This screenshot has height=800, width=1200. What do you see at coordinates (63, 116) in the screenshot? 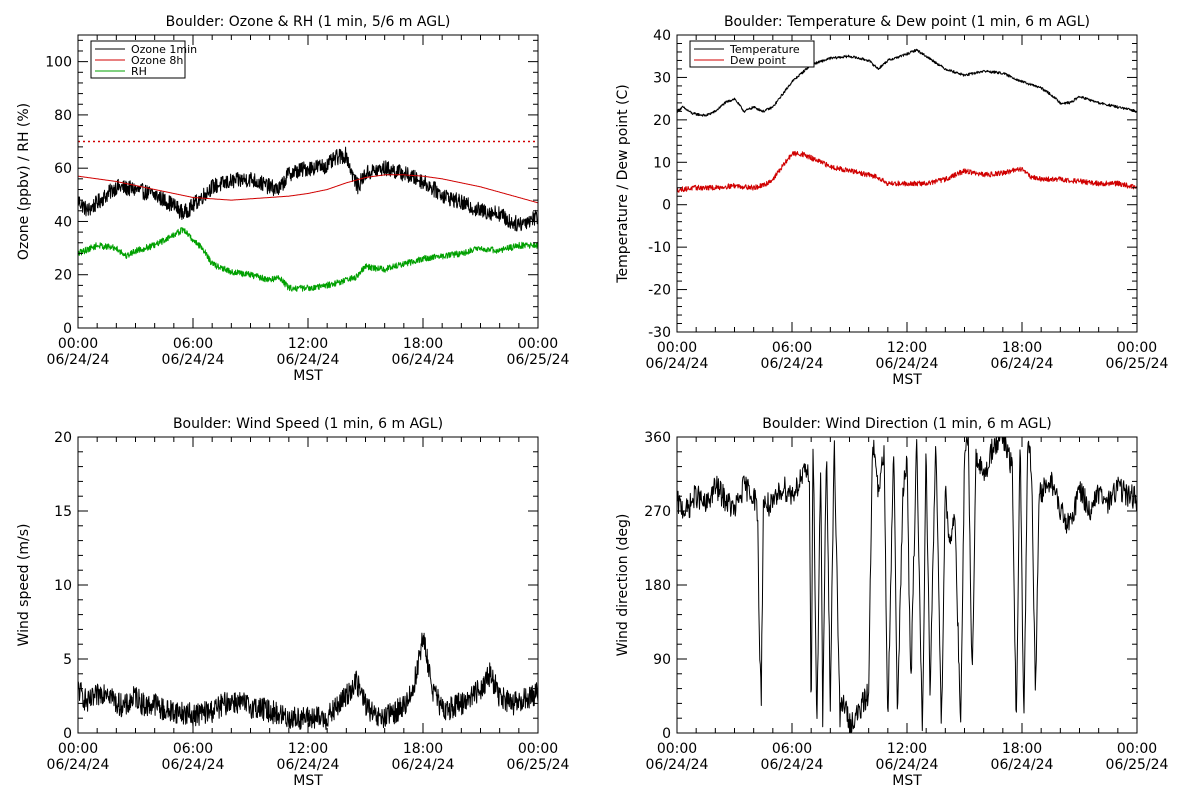
I see `y-tick-label: 80` at bounding box center [63, 116].